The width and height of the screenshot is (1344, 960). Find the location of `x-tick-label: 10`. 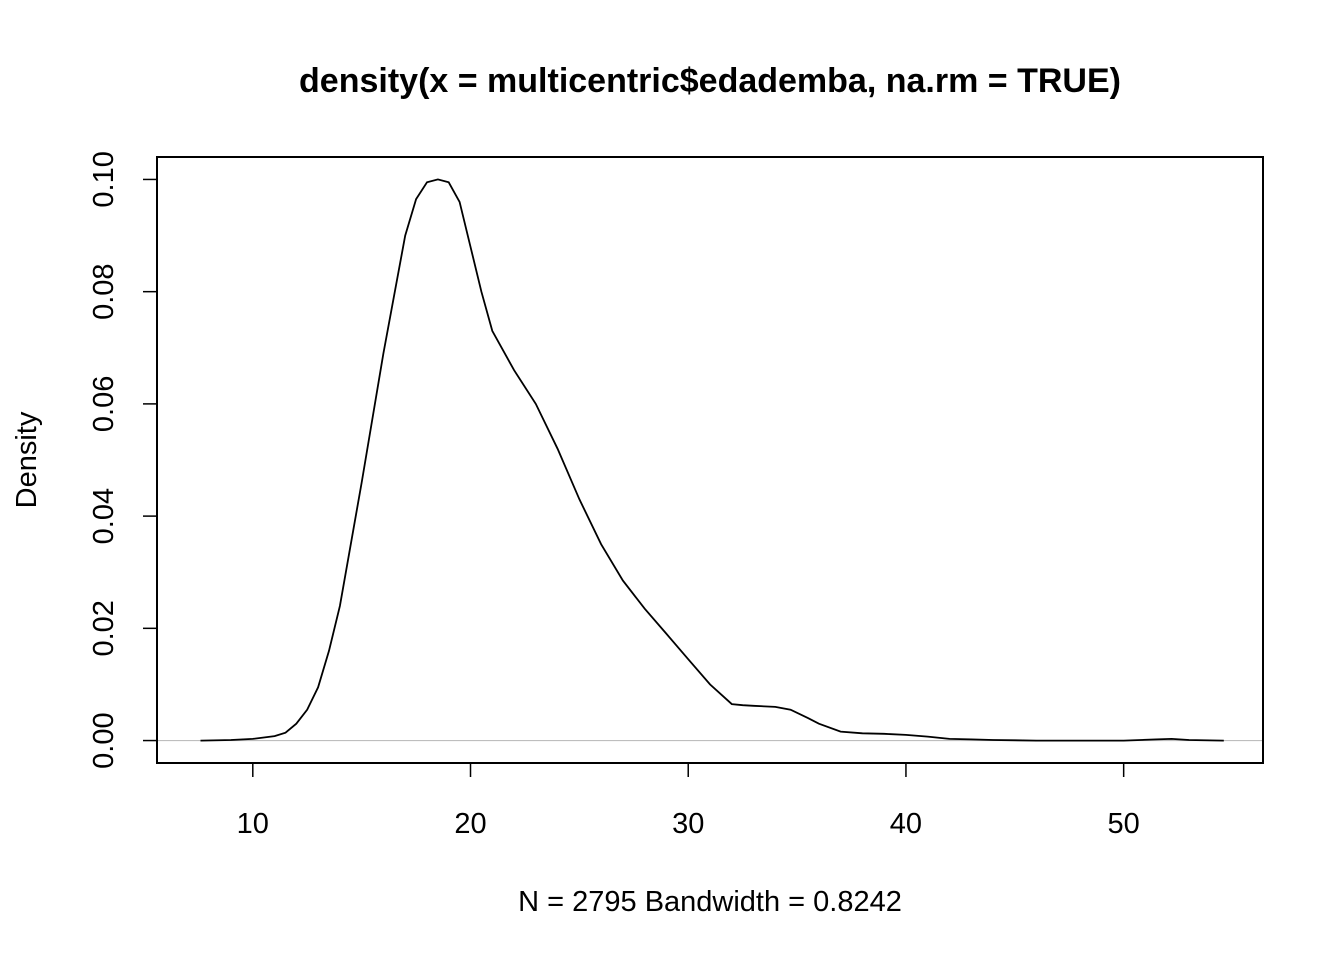

x-tick-label: 10 is located at coordinates (253, 824).